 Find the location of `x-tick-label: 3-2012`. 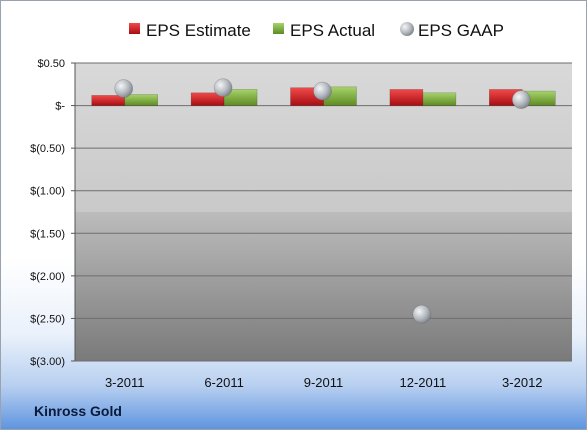

x-tick-label: 3-2012 is located at coordinates (522, 382).